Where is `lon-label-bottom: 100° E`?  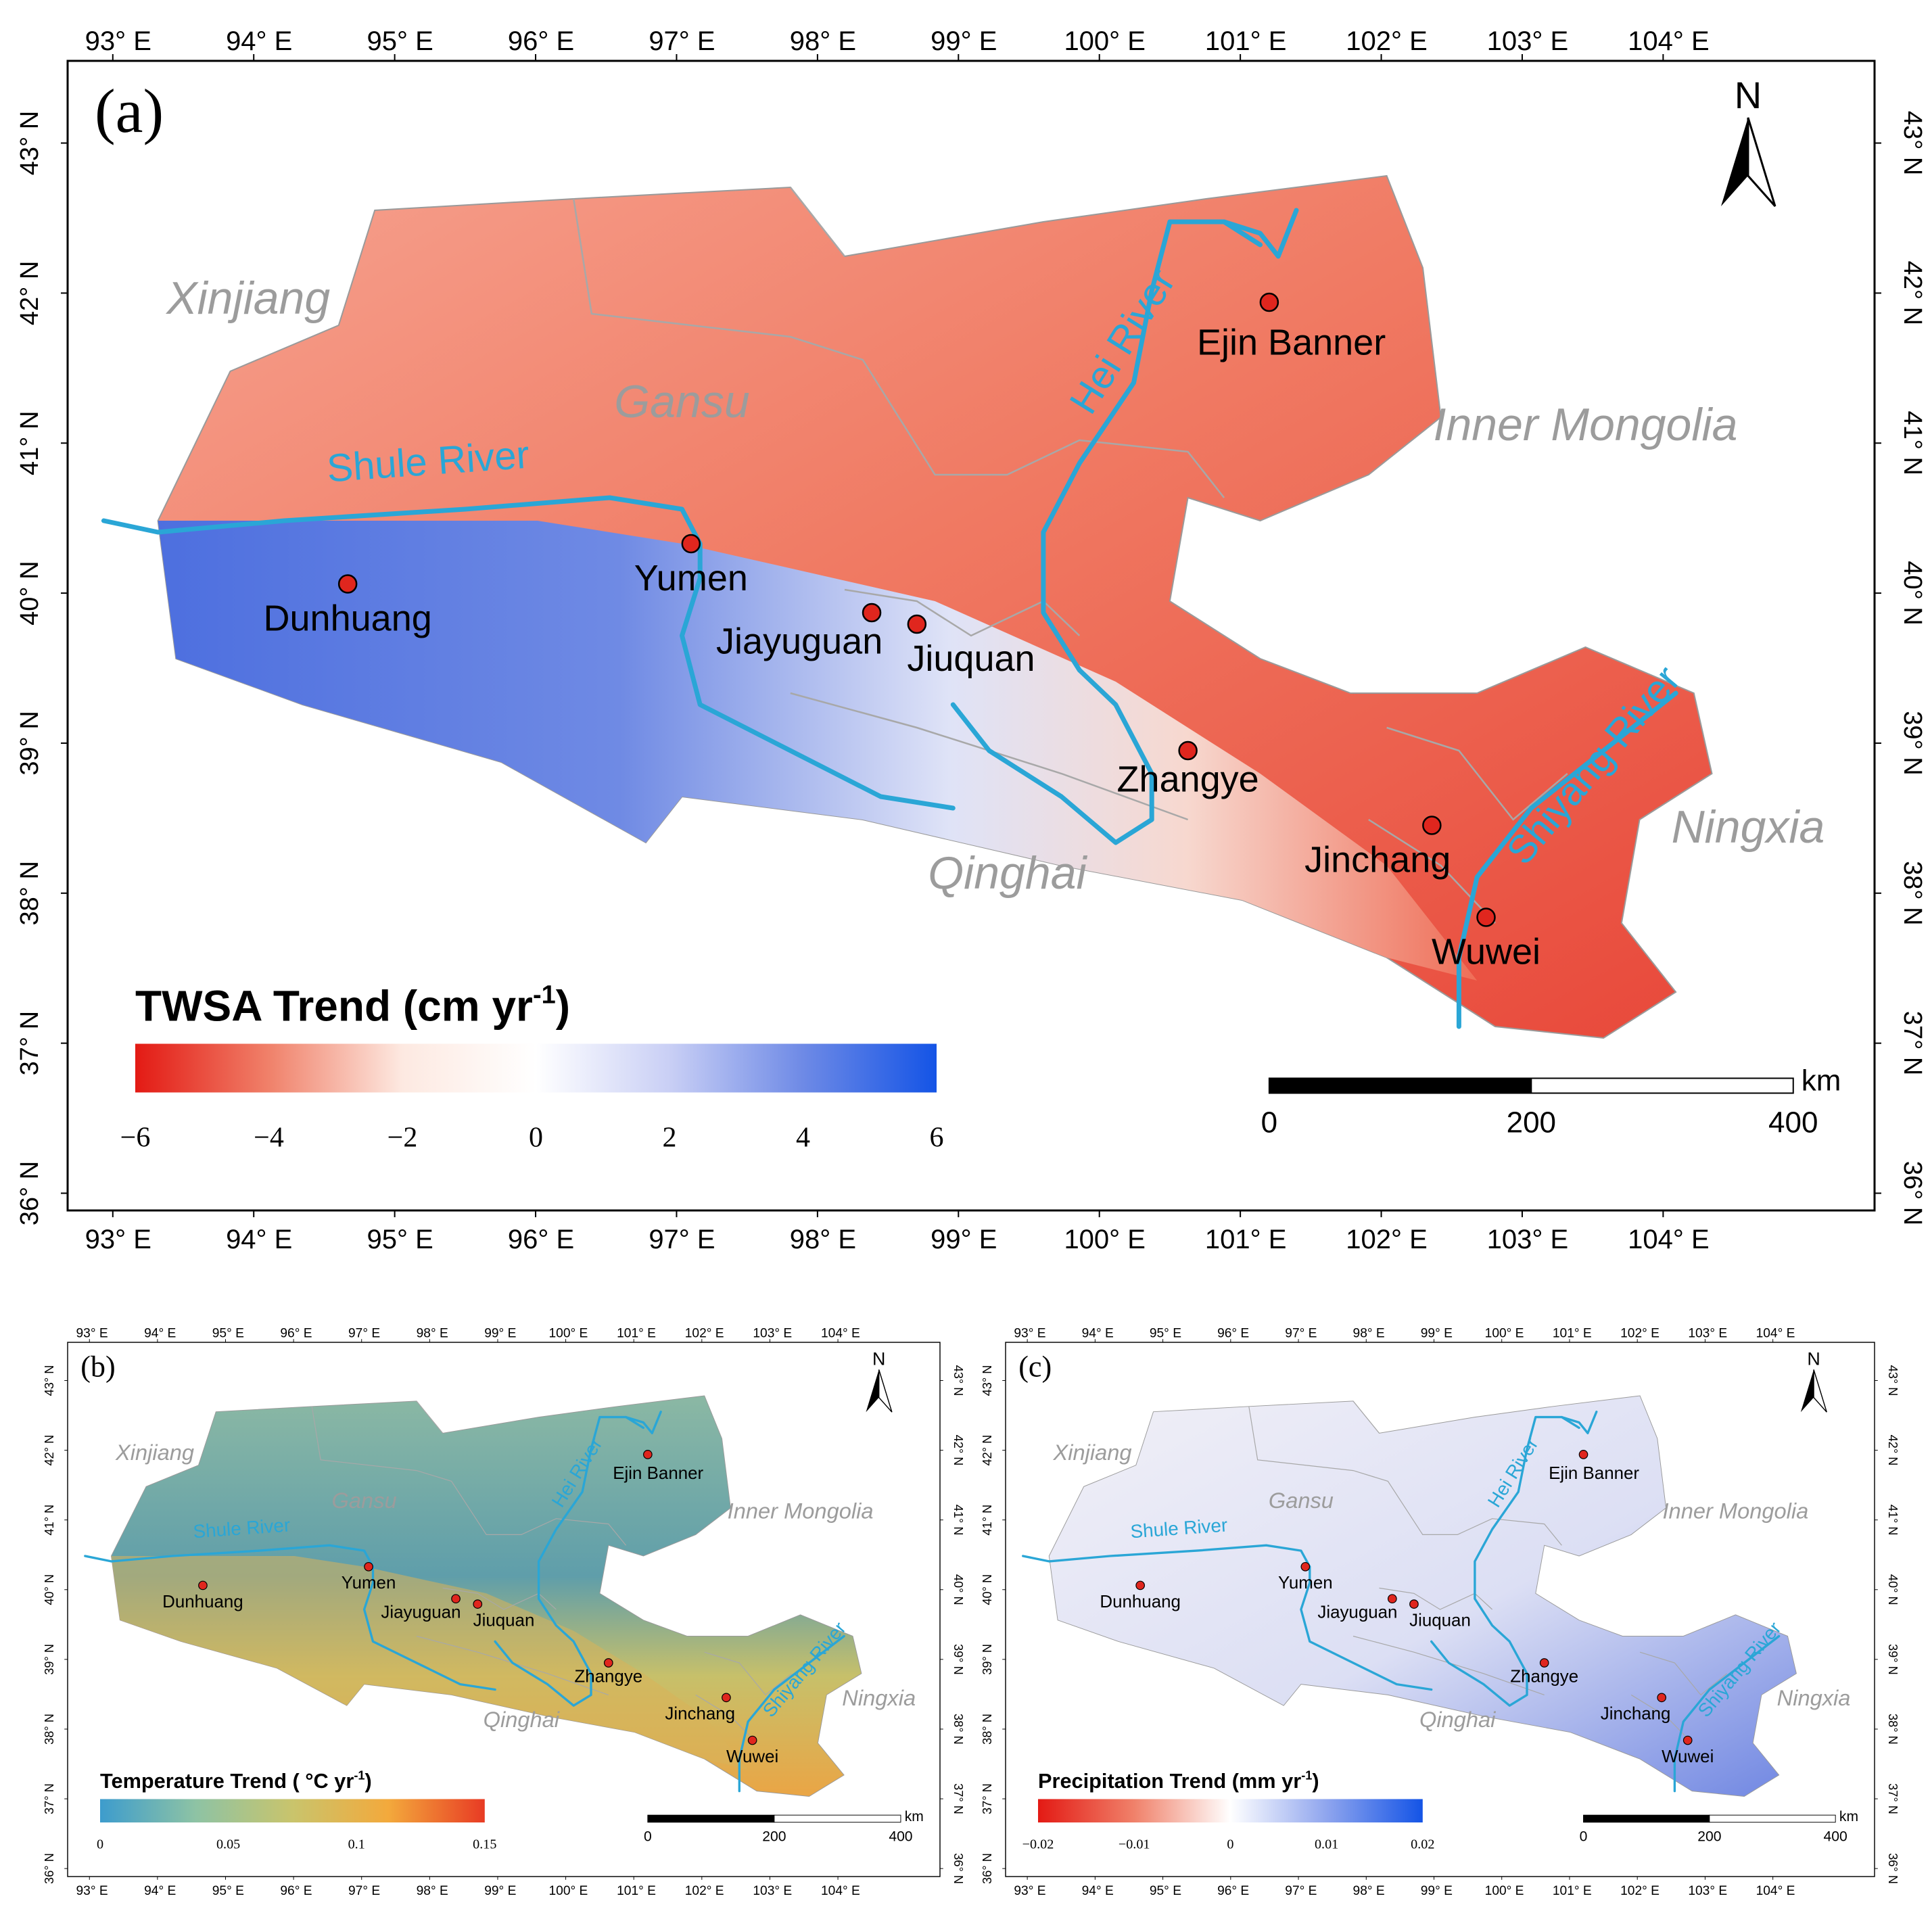 lon-label-bottom: 100° E is located at coordinates (1504, 1891).